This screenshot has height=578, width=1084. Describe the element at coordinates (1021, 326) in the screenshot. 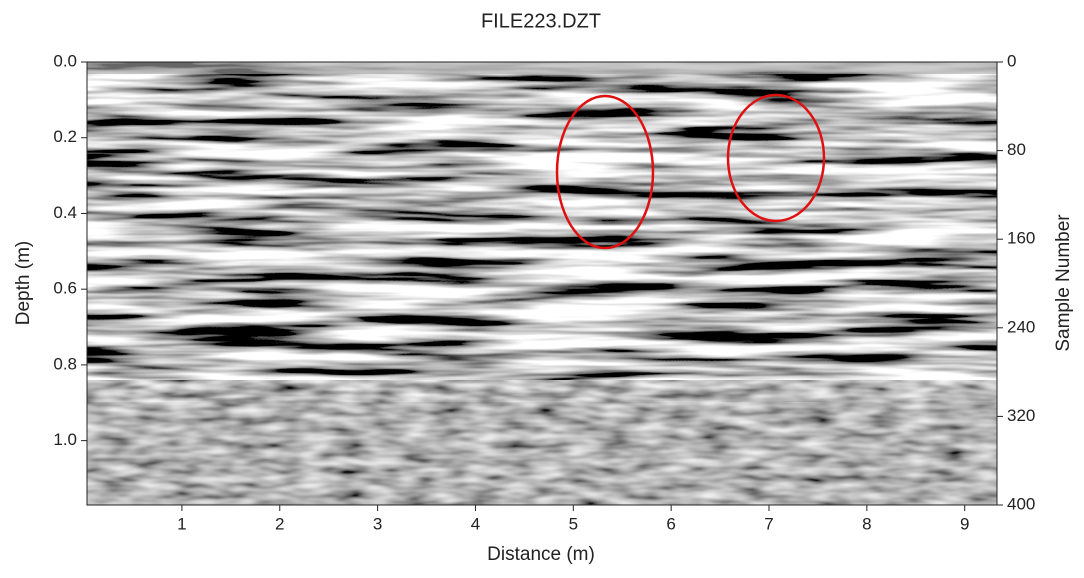

I see `y2-tick-label: 240` at that location.